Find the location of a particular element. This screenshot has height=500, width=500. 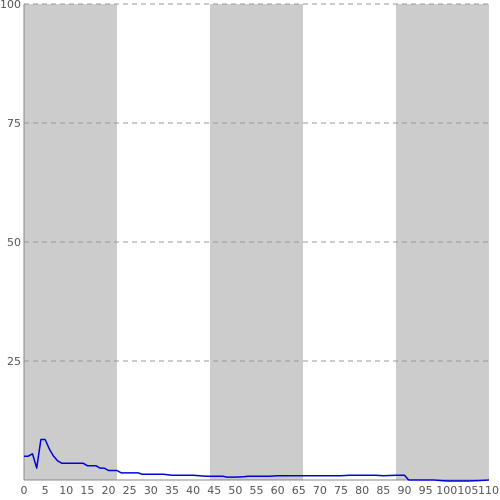

x-tick-label: 0 is located at coordinates (24, 490).